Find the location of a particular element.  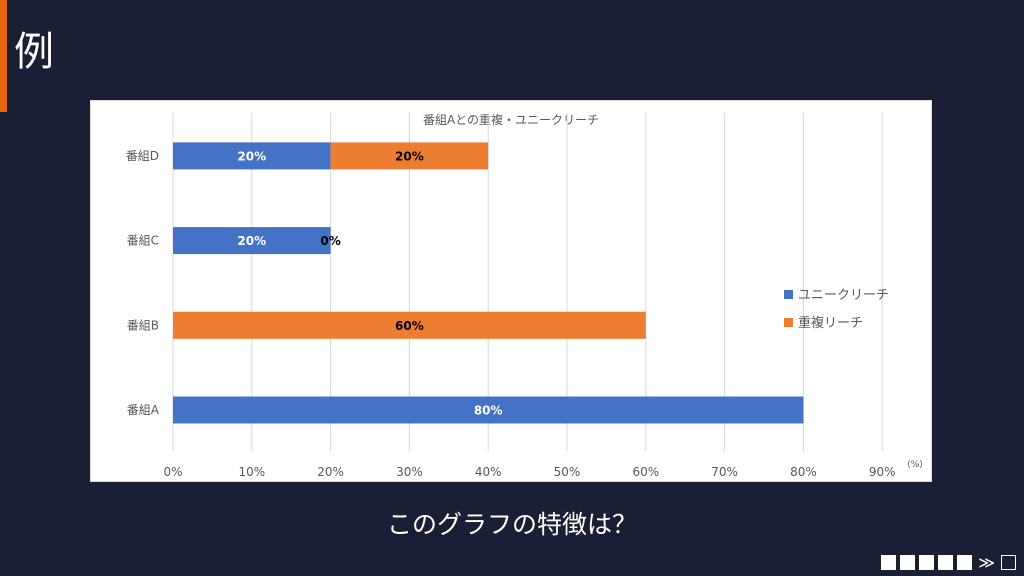

category-label: 番組A is located at coordinates (143, 410).